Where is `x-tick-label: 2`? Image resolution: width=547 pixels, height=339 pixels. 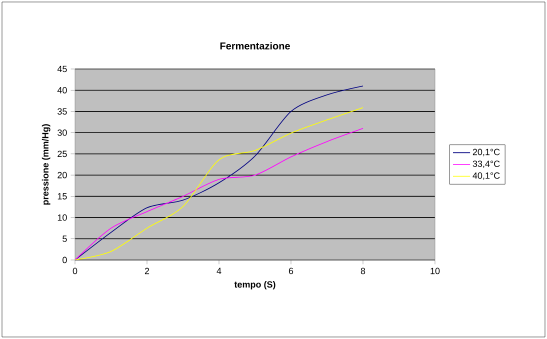 x-tick-label: 2 is located at coordinates (147, 271).